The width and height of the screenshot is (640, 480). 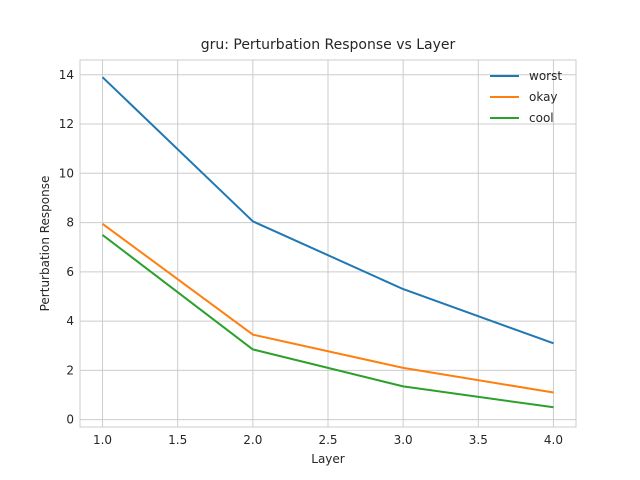 What do you see at coordinates (70, 321) in the screenshot?
I see `y-tick-label: 4` at bounding box center [70, 321].